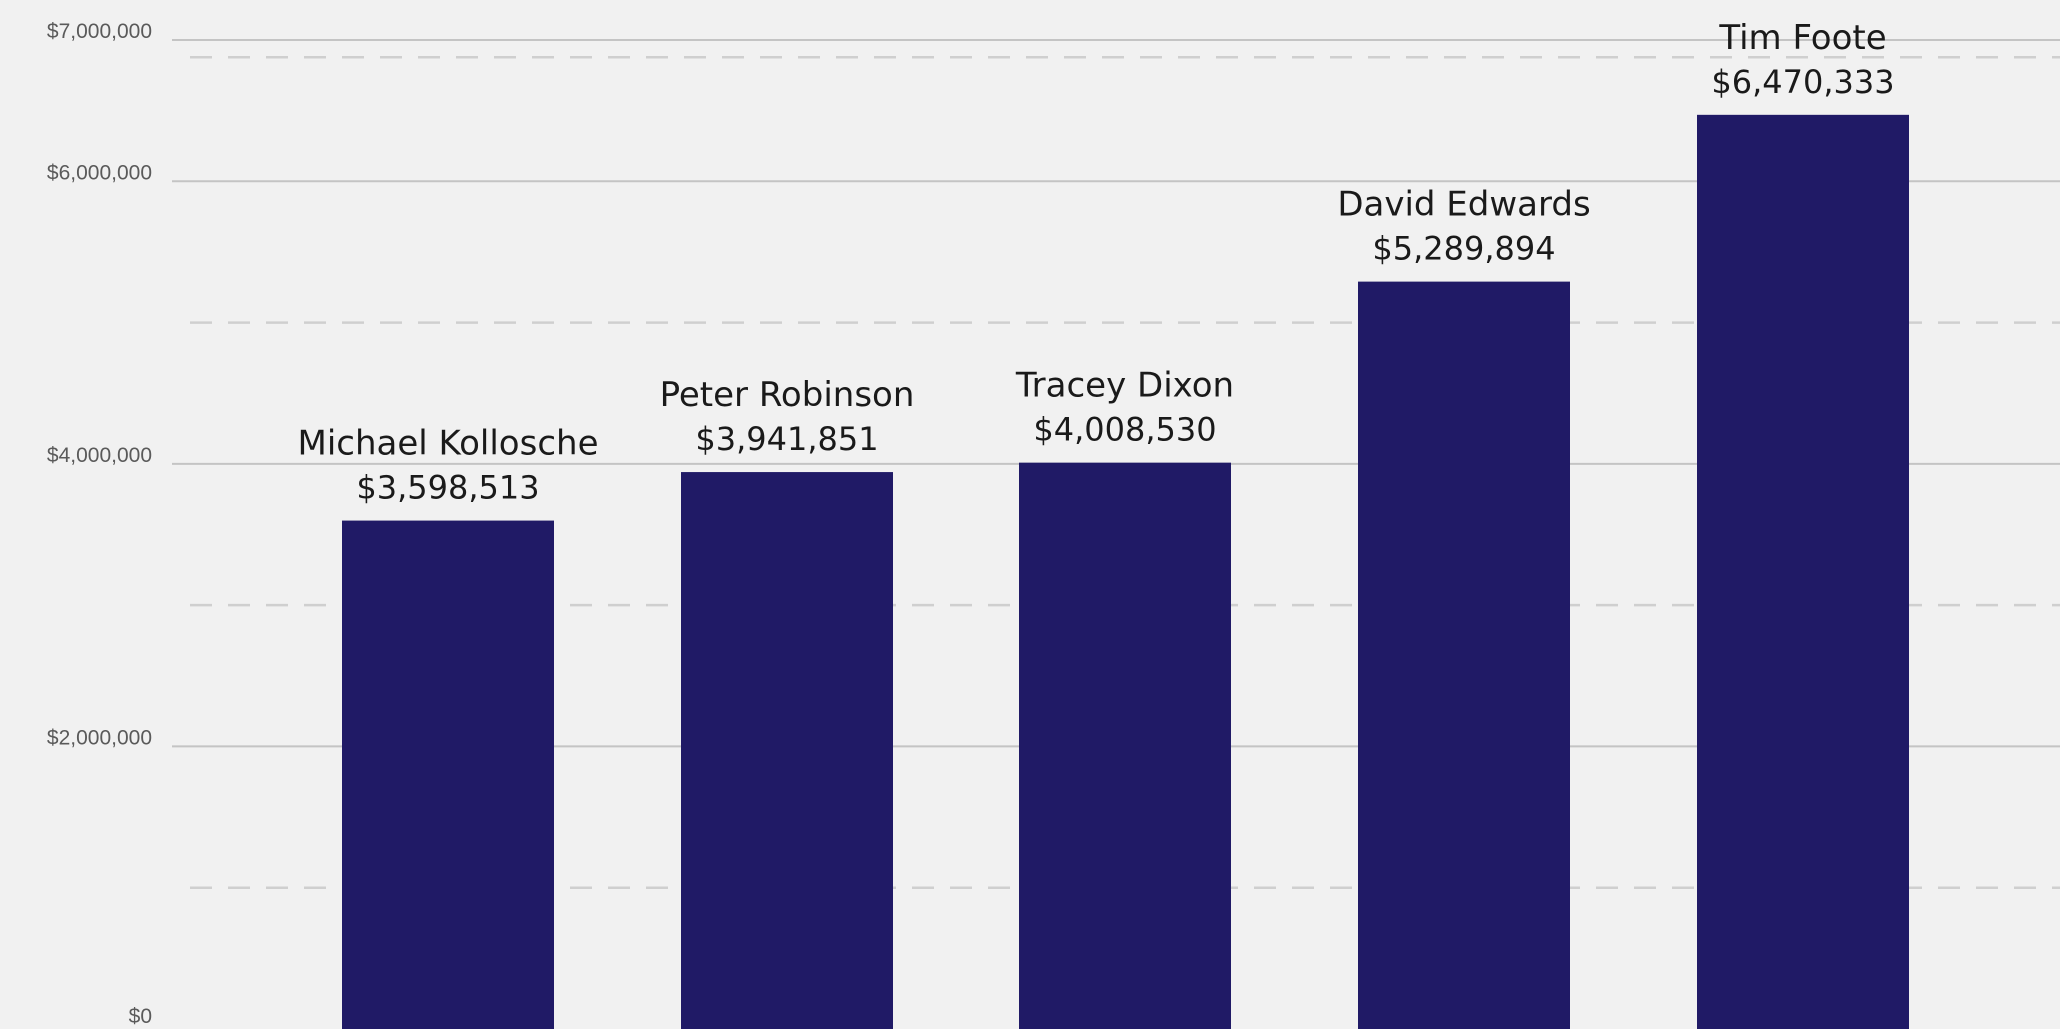 The width and height of the screenshot is (2060, 1029). What do you see at coordinates (787, 395) in the screenshot?
I see `bar-category-label: Peter Robinson` at bounding box center [787, 395].